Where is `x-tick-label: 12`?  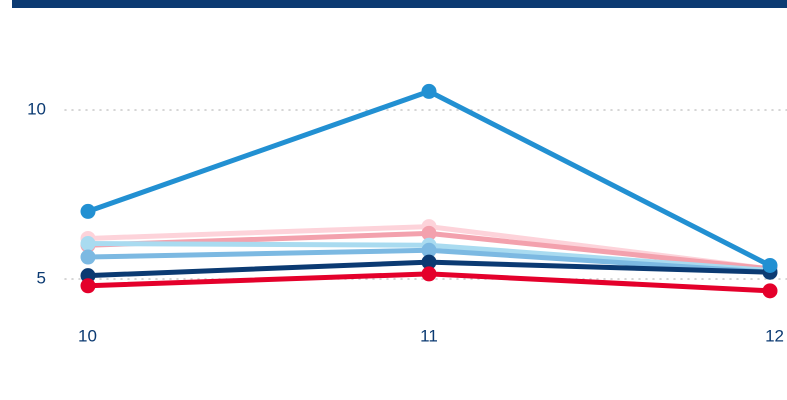
x-tick-label: 12 is located at coordinates (774, 335).